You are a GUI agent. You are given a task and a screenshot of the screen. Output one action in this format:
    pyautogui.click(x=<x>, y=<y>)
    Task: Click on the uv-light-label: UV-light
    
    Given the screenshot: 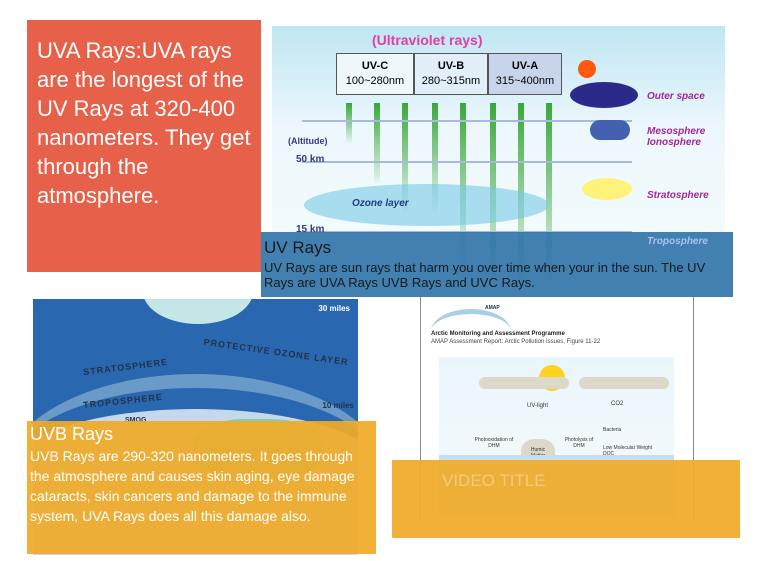 What is the action you would take?
    pyautogui.click(x=538, y=406)
    